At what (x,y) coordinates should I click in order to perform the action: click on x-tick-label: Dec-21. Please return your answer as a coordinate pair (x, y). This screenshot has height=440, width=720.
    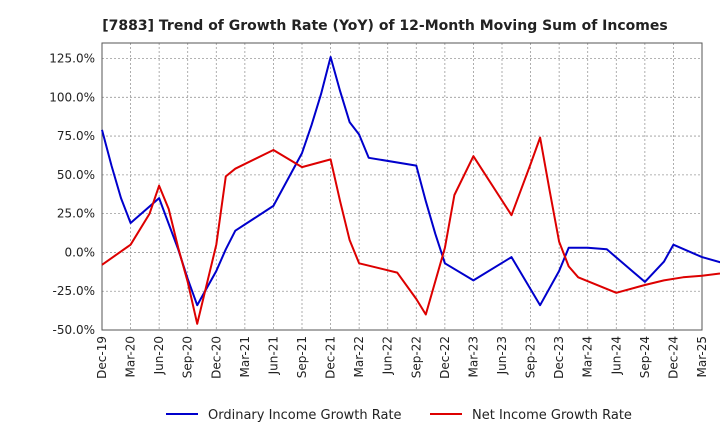
    Looking at the image, I should click on (331, 357).